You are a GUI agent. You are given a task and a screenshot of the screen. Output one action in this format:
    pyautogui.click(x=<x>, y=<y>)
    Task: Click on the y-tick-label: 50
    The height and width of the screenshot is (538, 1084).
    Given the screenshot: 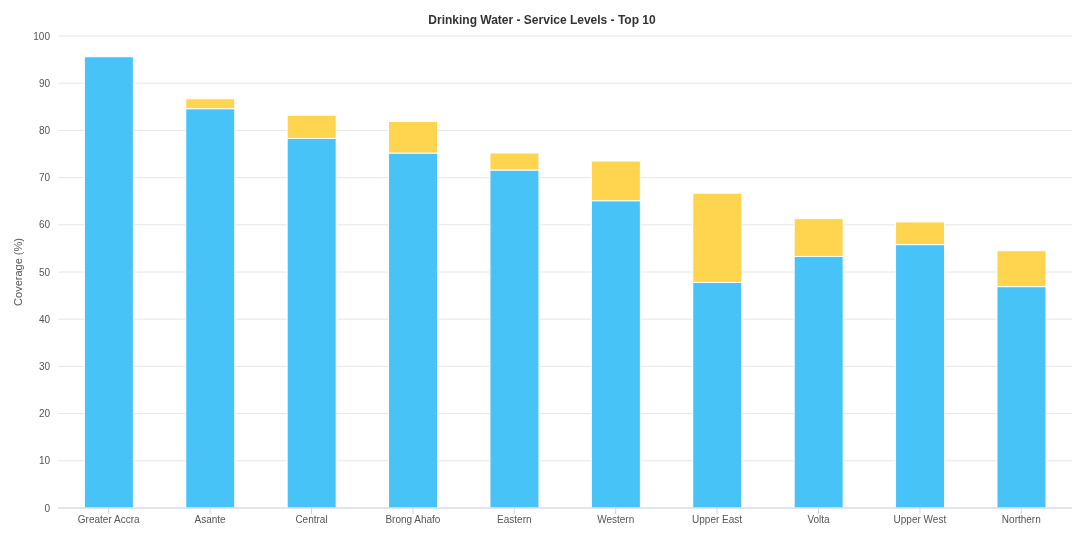 What is the action you would take?
    pyautogui.click(x=44, y=272)
    